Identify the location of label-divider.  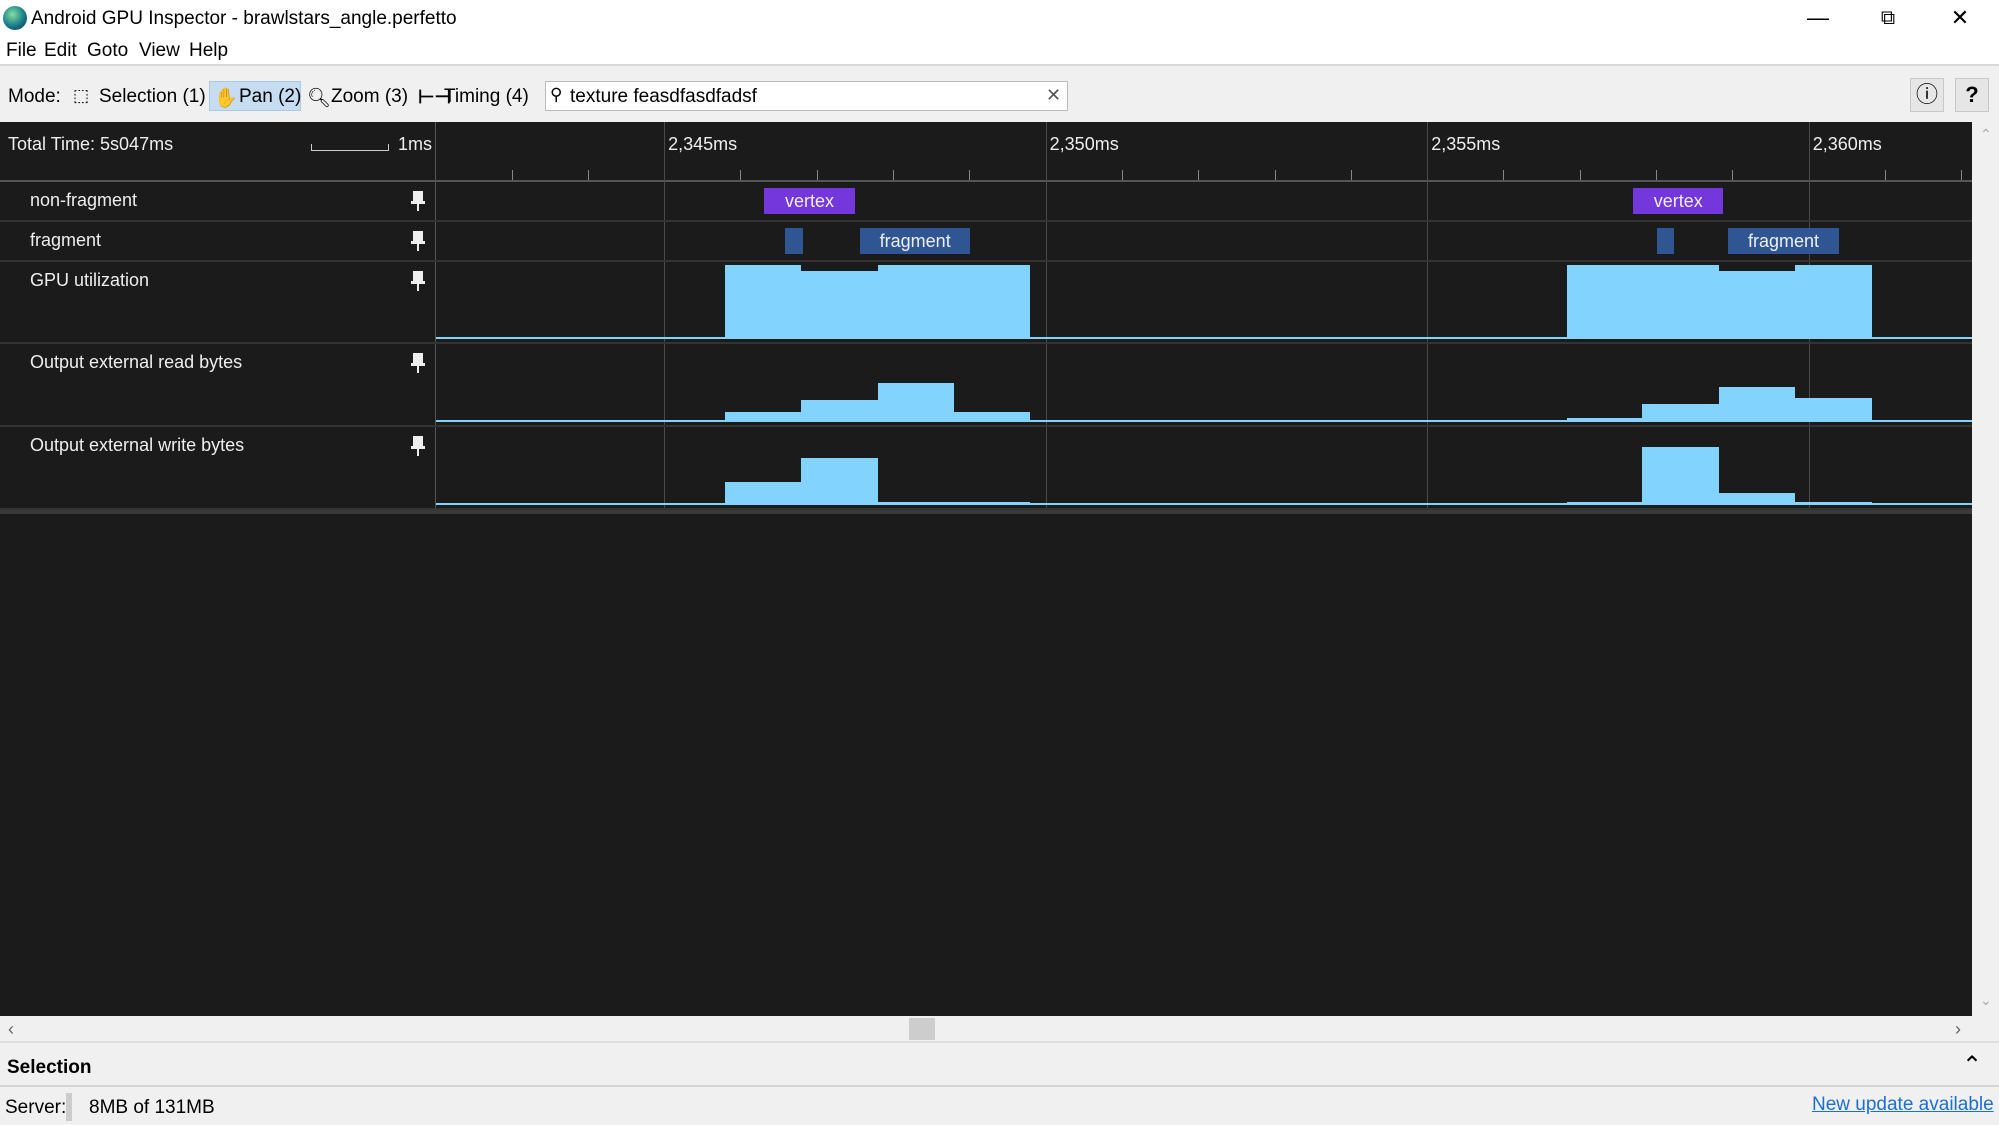
(435, 316).